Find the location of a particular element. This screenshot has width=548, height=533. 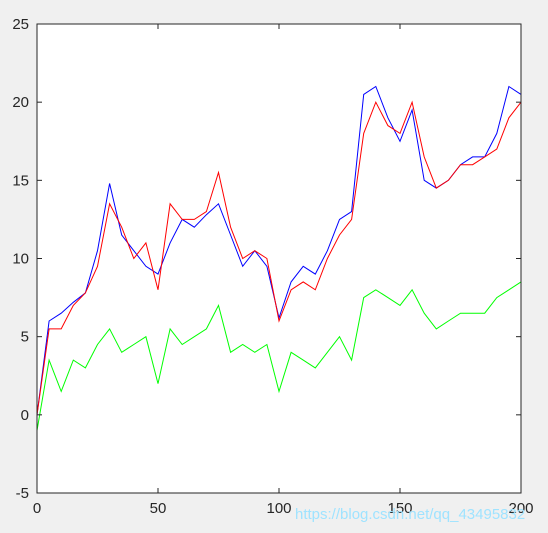

y-tick-label: 20 is located at coordinates (20, 102).